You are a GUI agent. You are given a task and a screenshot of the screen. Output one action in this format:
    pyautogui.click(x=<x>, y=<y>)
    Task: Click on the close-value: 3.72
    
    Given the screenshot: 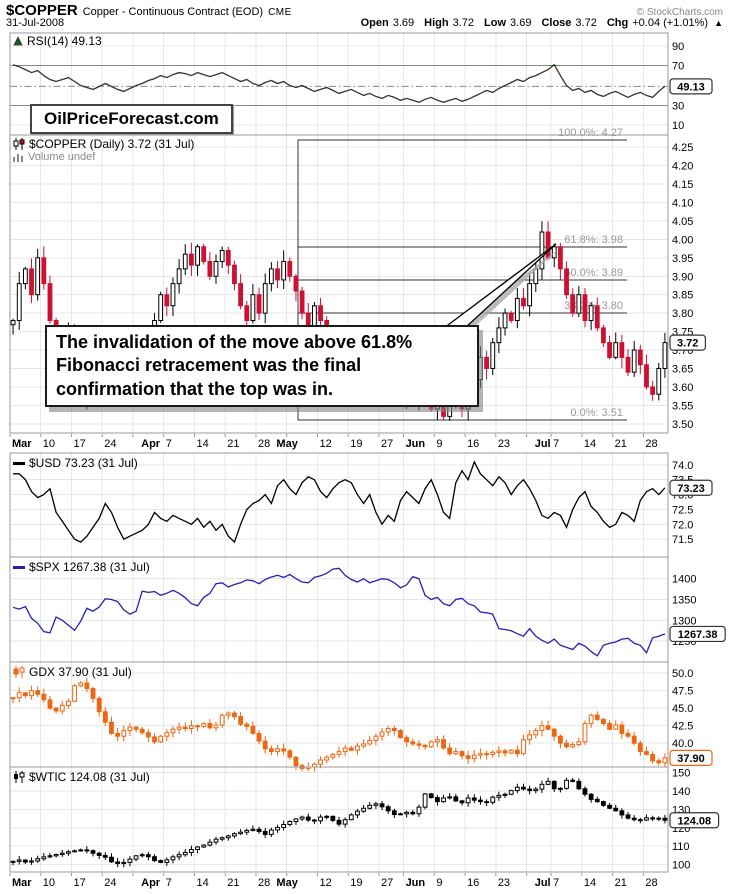 What is the action you would take?
    pyautogui.click(x=586, y=23)
    